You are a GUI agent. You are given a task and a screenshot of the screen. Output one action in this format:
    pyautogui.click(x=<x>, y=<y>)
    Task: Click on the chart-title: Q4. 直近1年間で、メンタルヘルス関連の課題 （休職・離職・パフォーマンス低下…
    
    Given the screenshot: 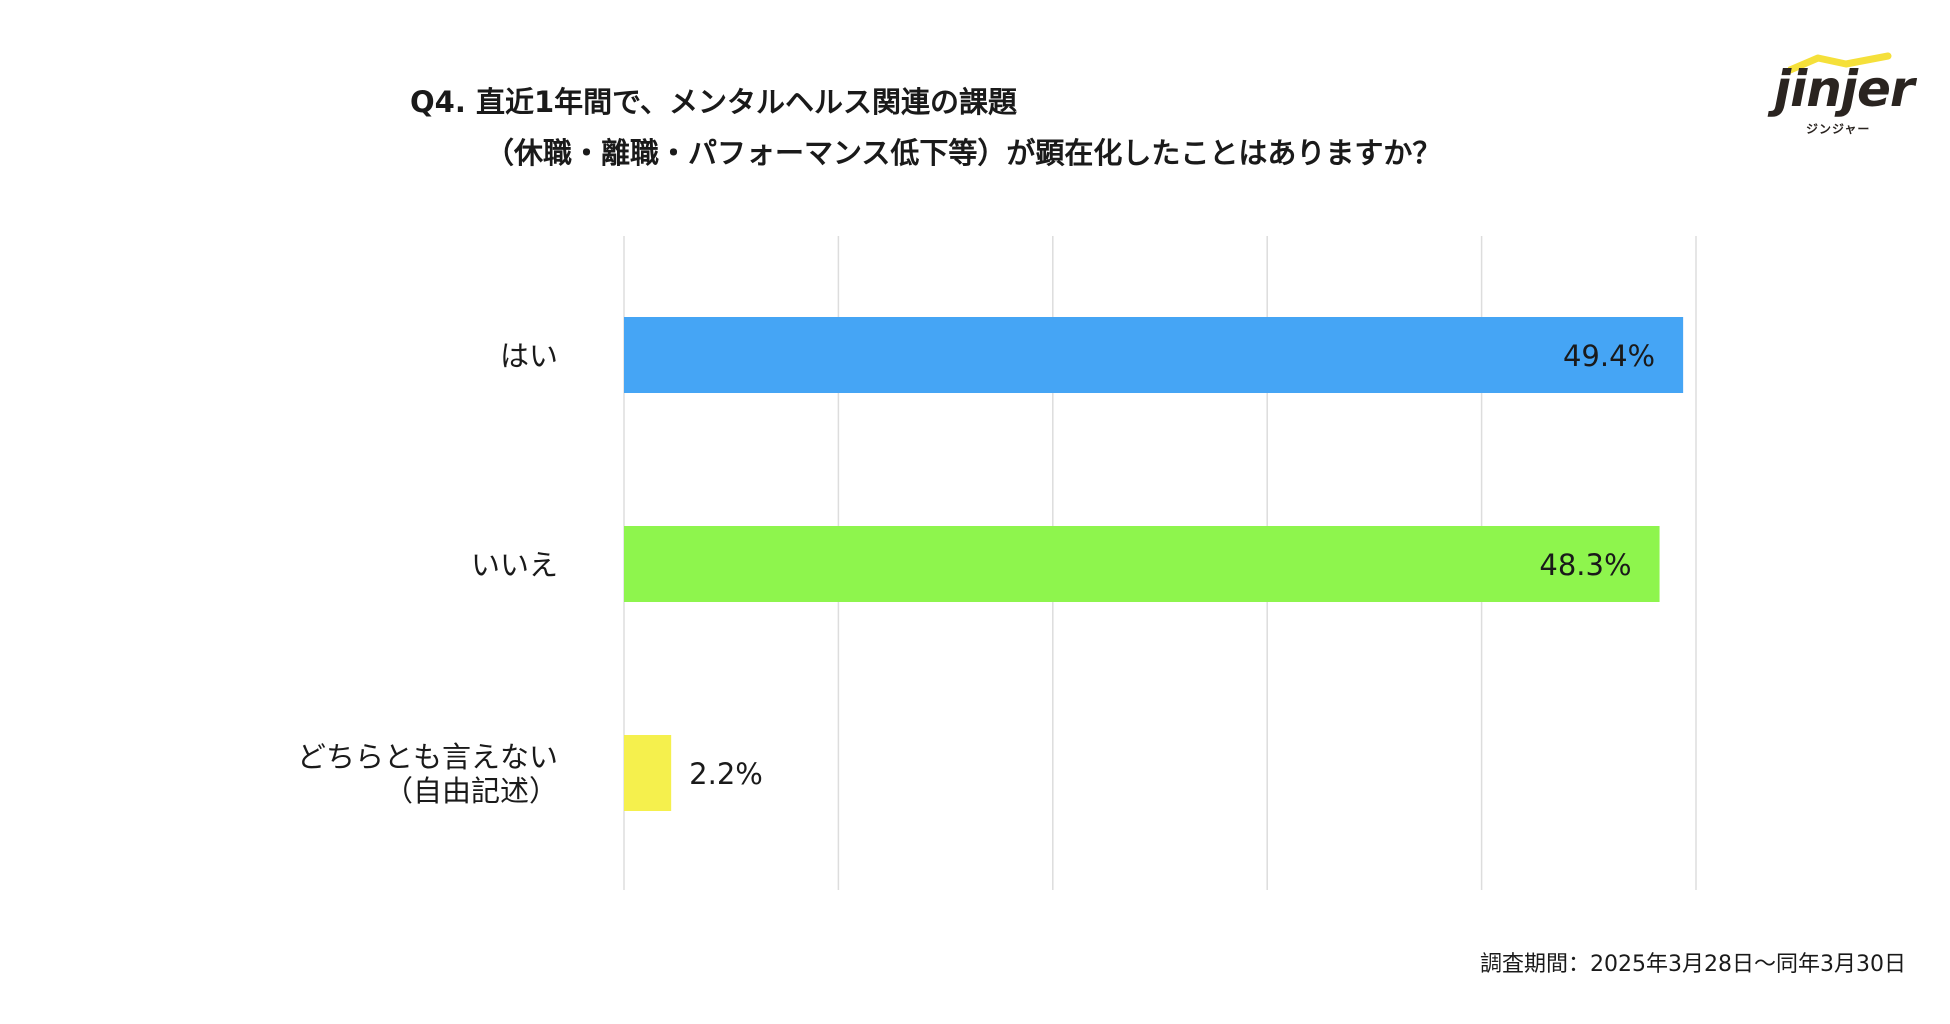 What is the action you would take?
    pyautogui.click(x=925, y=128)
    